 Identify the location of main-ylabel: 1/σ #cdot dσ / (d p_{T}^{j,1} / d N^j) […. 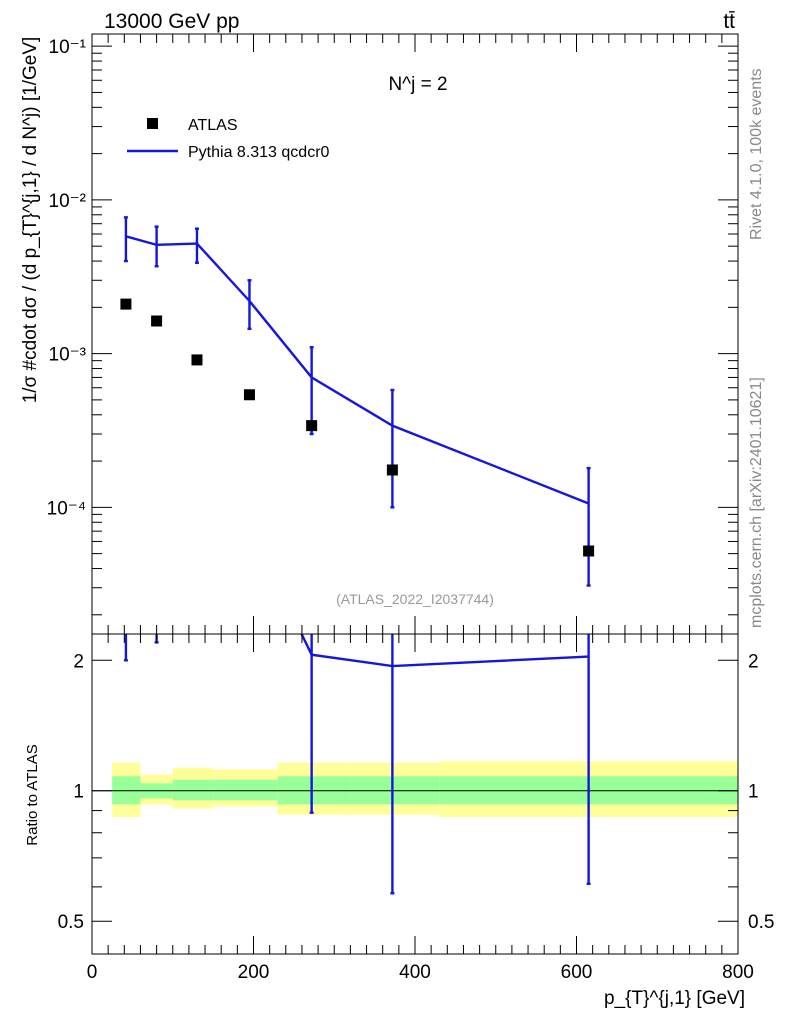
(30, 220).